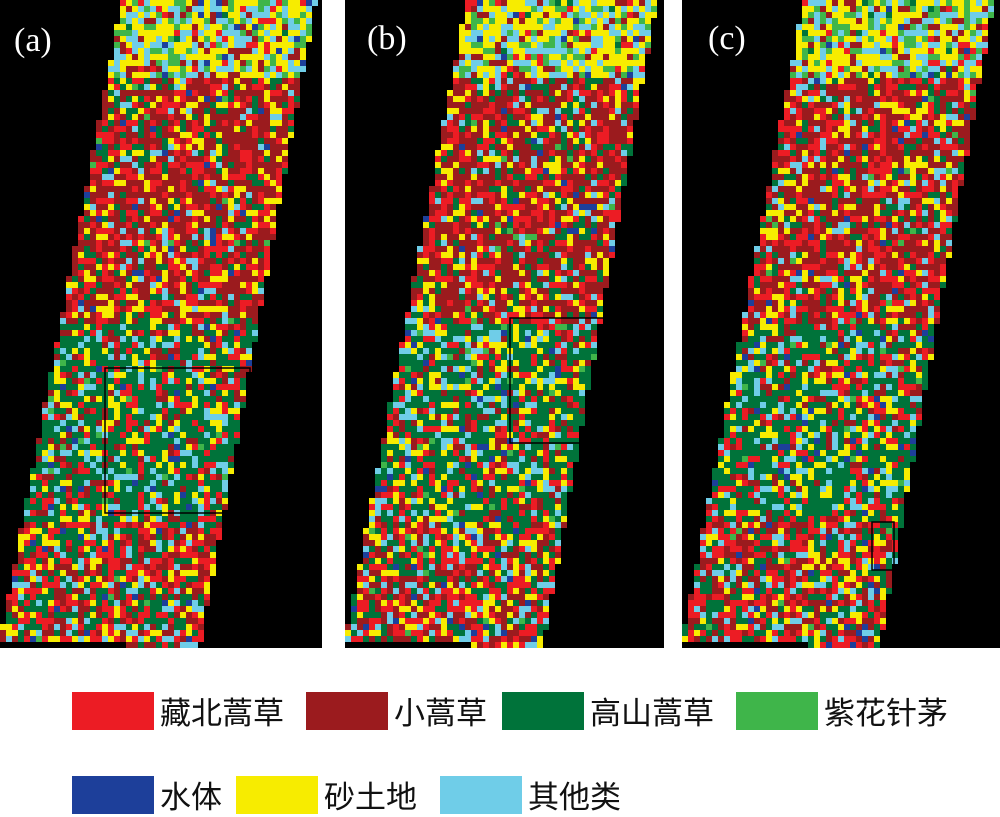 This screenshot has width=1000, height=817. Describe the element at coordinates (886, 714) in the screenshot. I see `legend-label: 紫花针茅` at that location.